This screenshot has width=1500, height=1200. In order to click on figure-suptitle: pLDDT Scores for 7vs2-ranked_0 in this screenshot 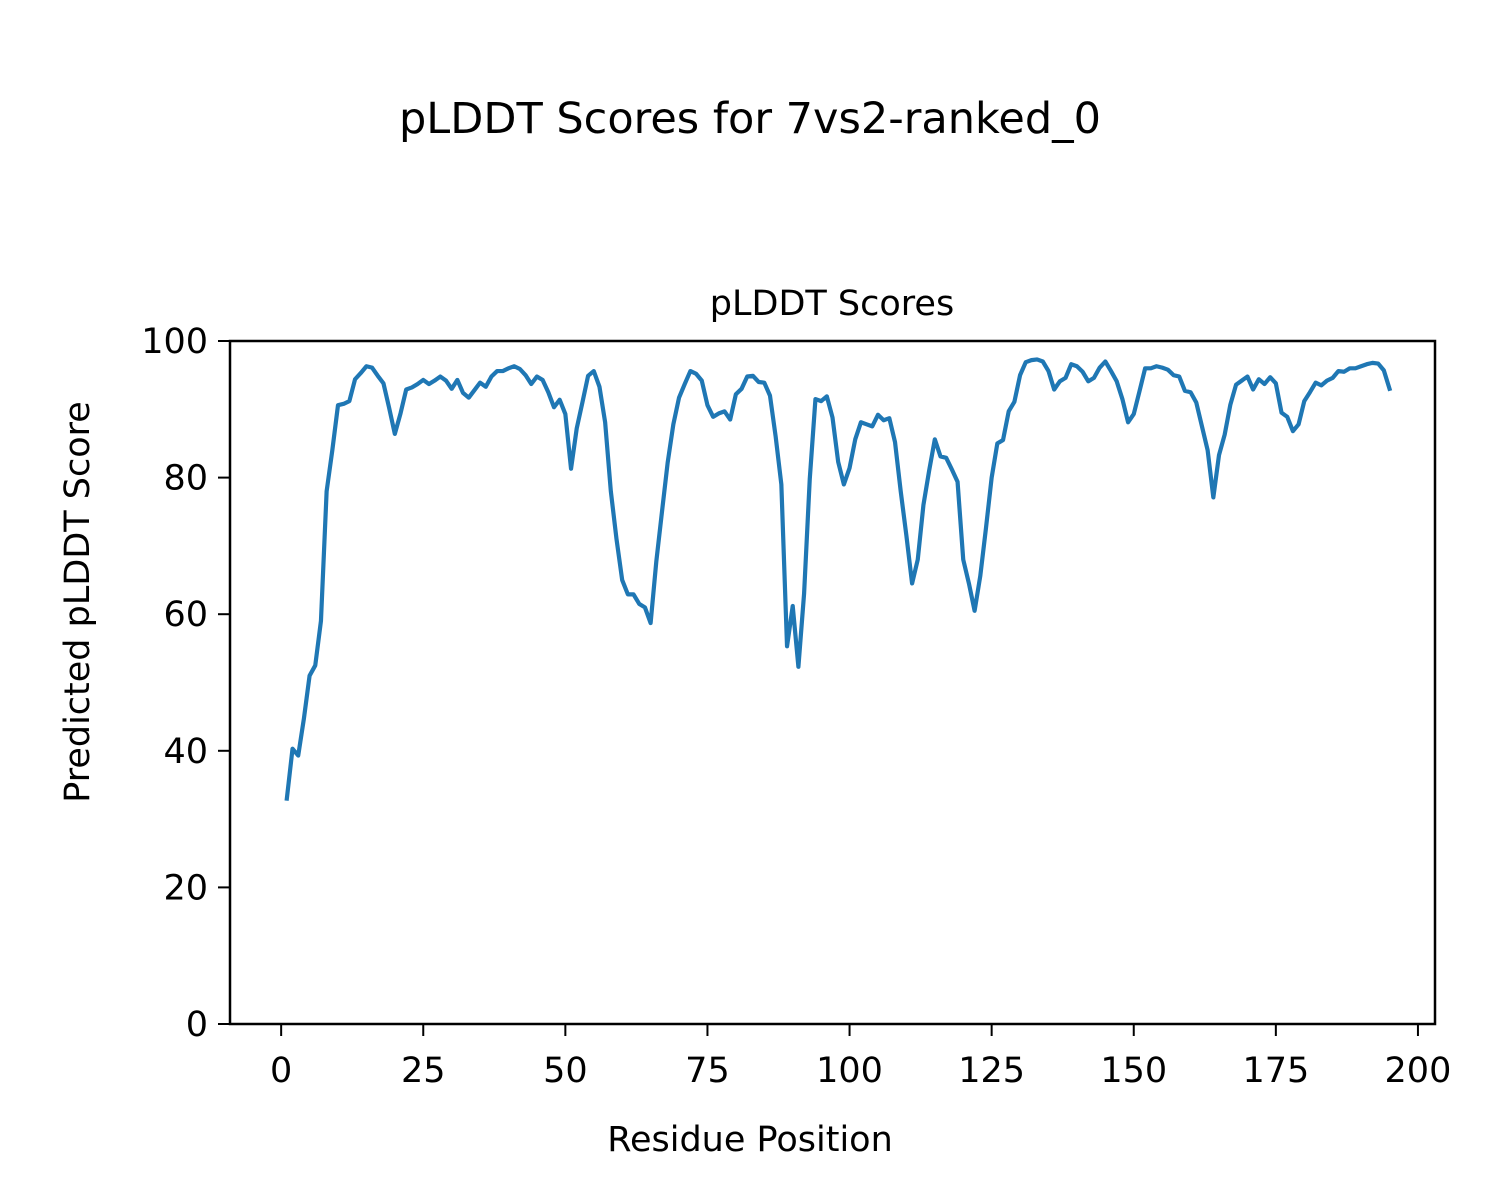, I will do `click(750, 119)`.